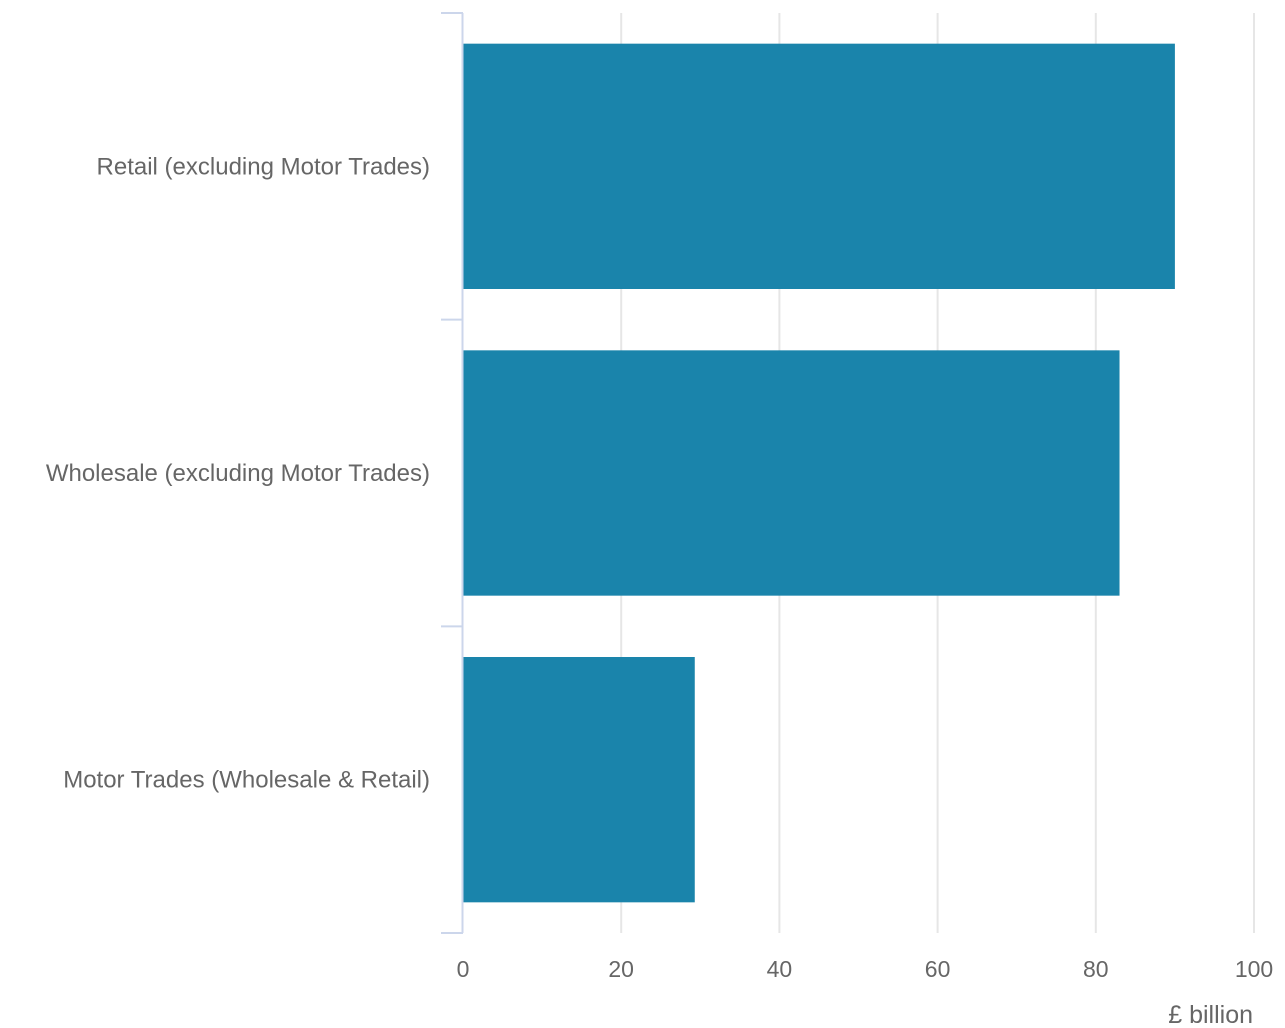 The height and width of the screenshot is (1028, 1285). Describe the element at coordinates (621, 969) in the screenshot. I see `x-tick-label: 20` at that location.